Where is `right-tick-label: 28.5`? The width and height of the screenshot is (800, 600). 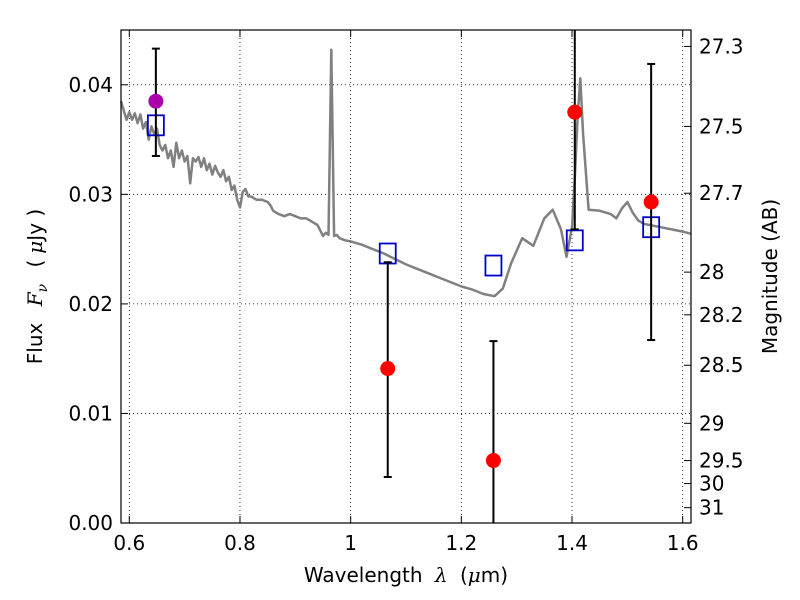 right-tick-label: 28.5 is located at coordinates (721, 365).